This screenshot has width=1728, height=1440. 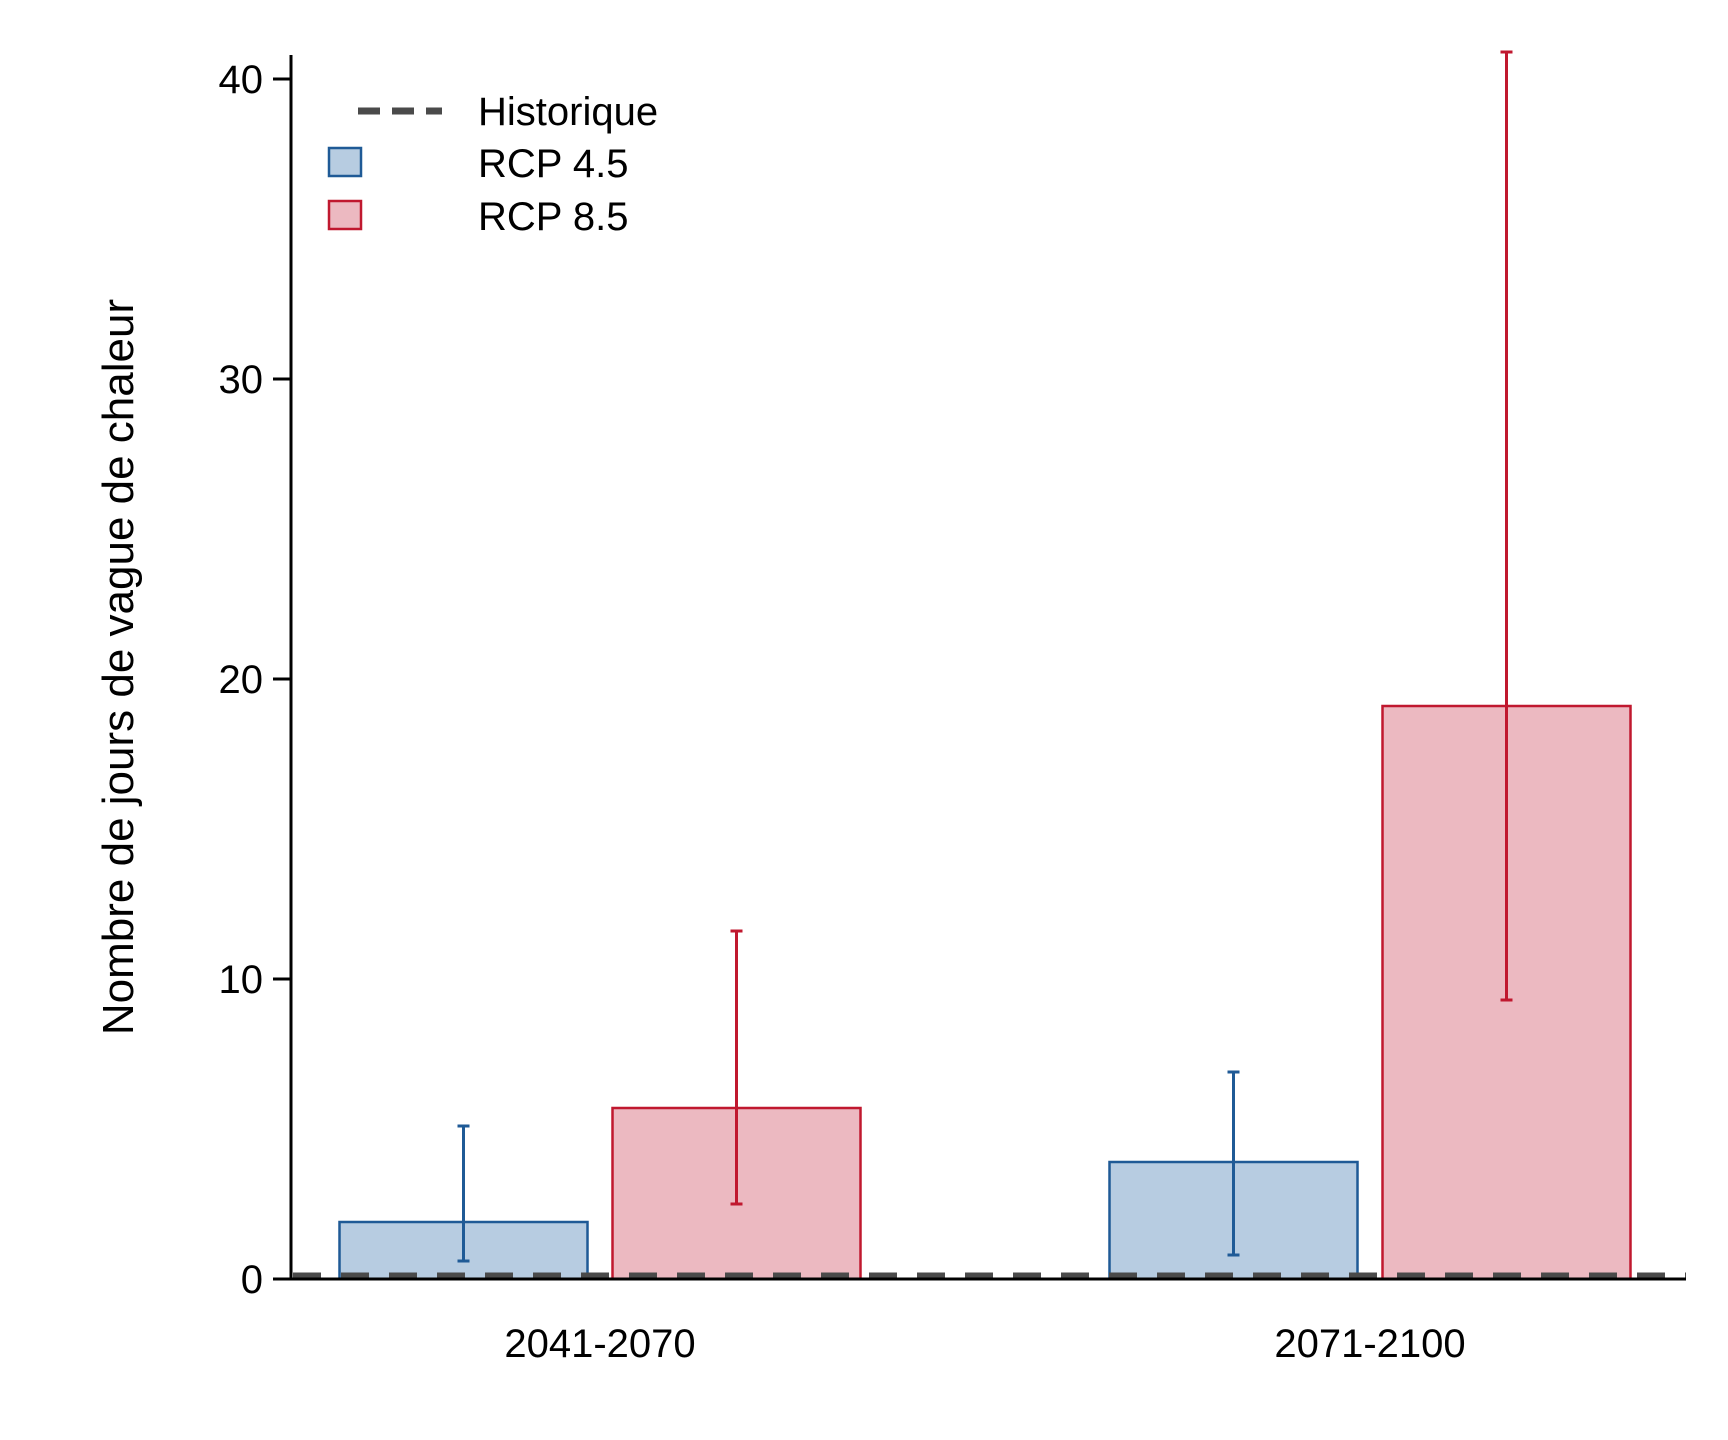 I want to click on error-bar-rcp85-2041-2070, so click(x=736, y=1067).